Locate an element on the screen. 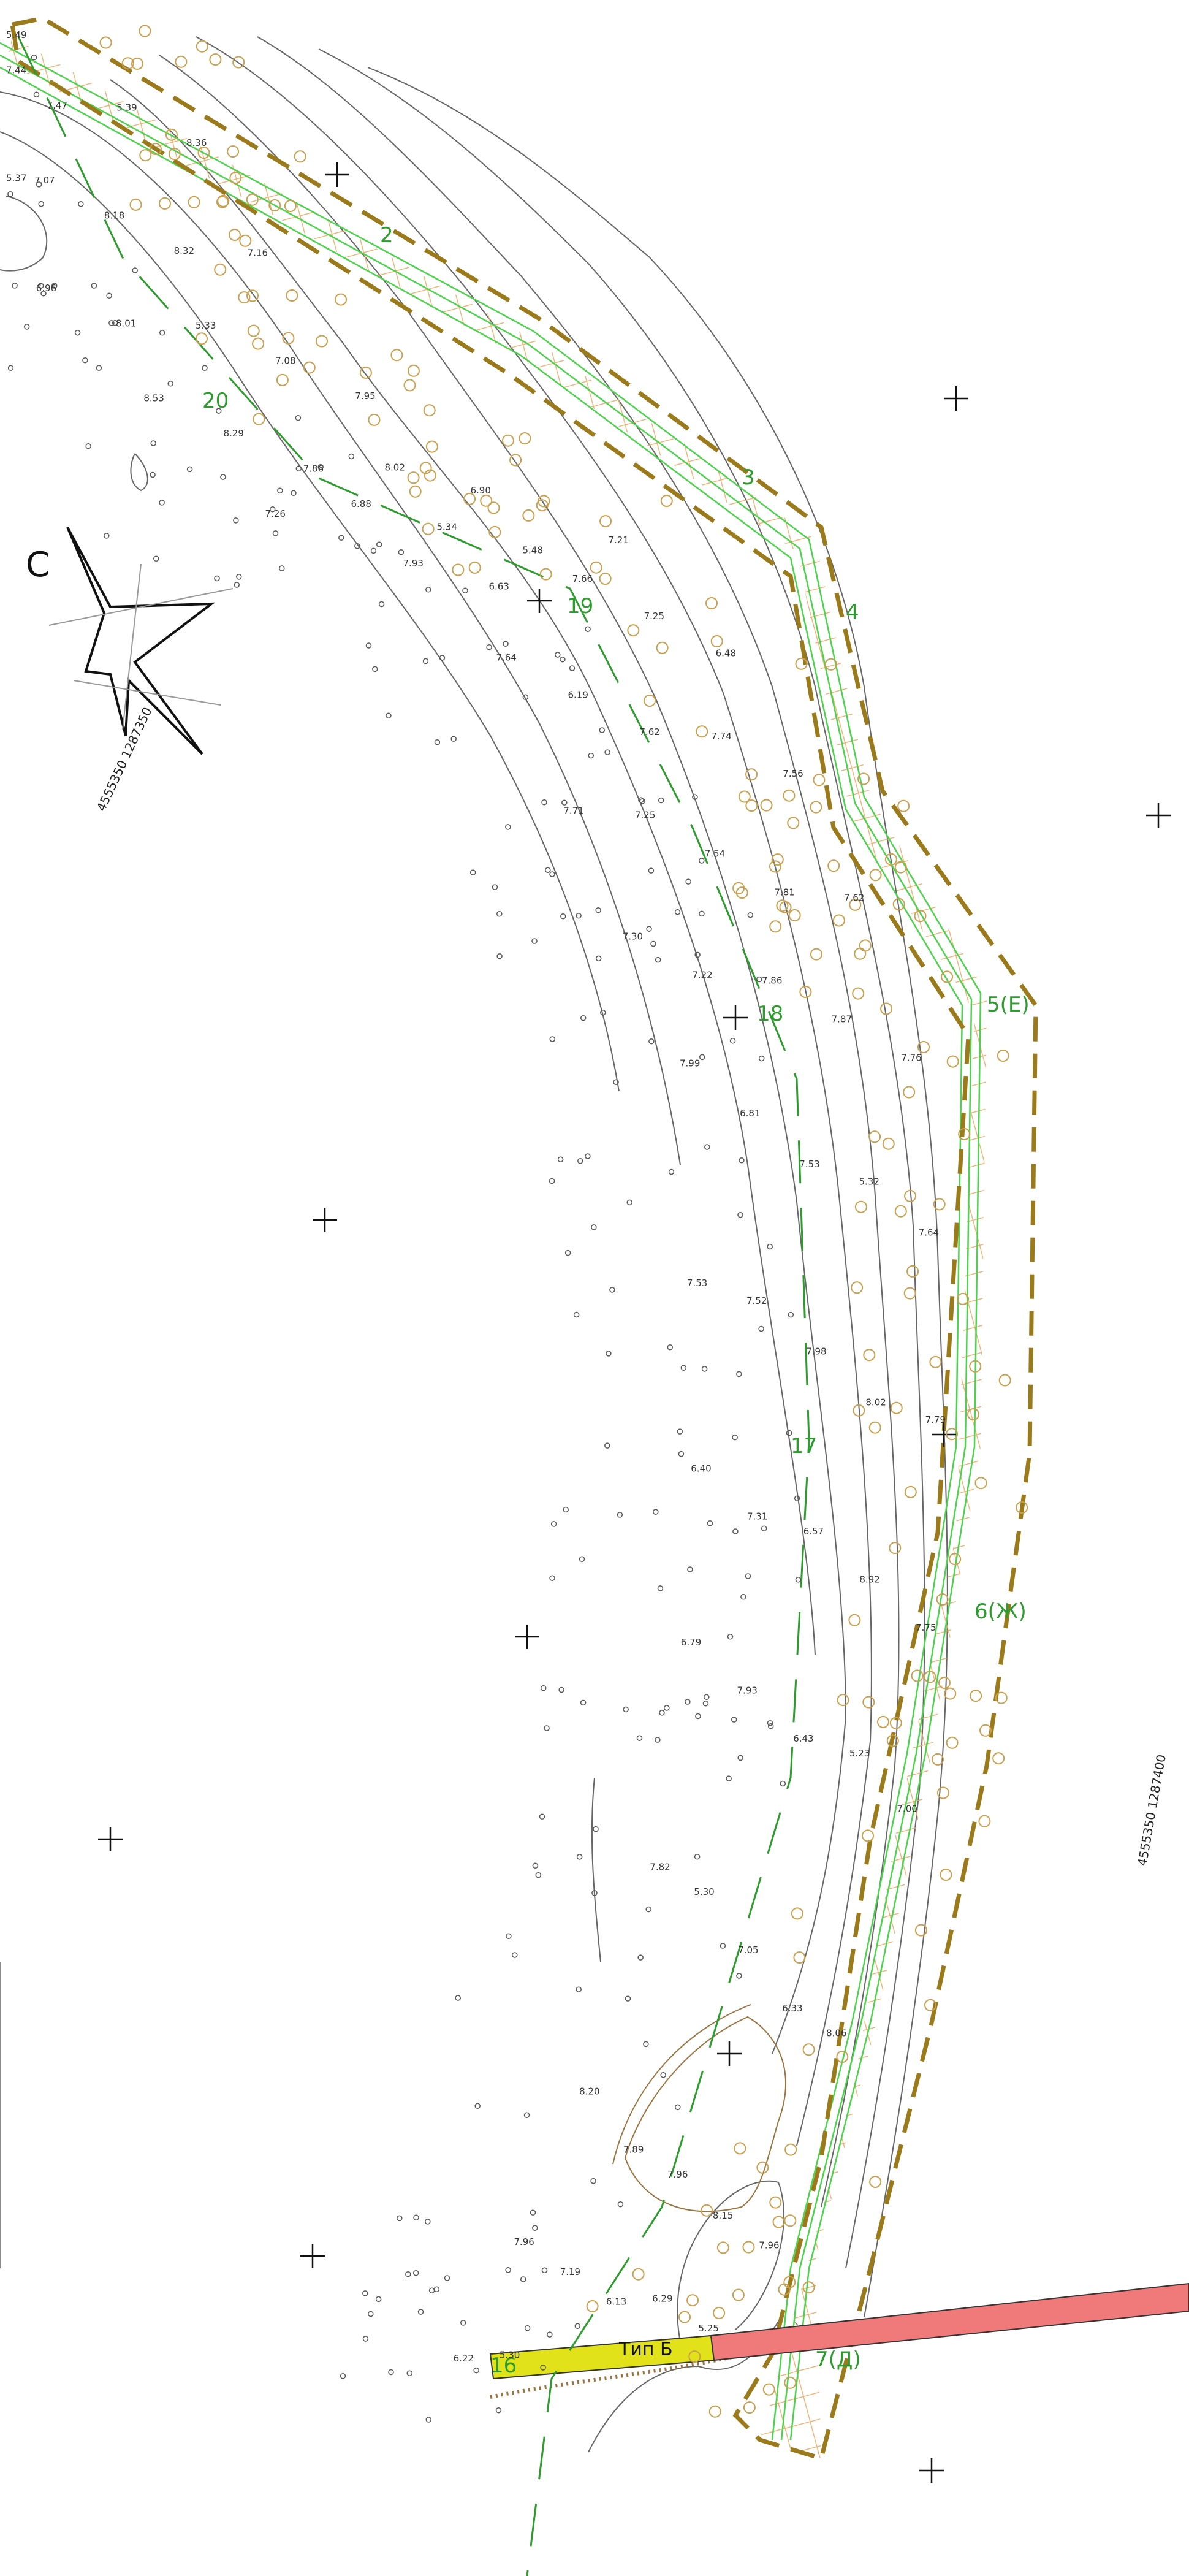 This screenshot has width=1189, height=2576. elevation-label: 6.90 is located at coordinates (481, 490).